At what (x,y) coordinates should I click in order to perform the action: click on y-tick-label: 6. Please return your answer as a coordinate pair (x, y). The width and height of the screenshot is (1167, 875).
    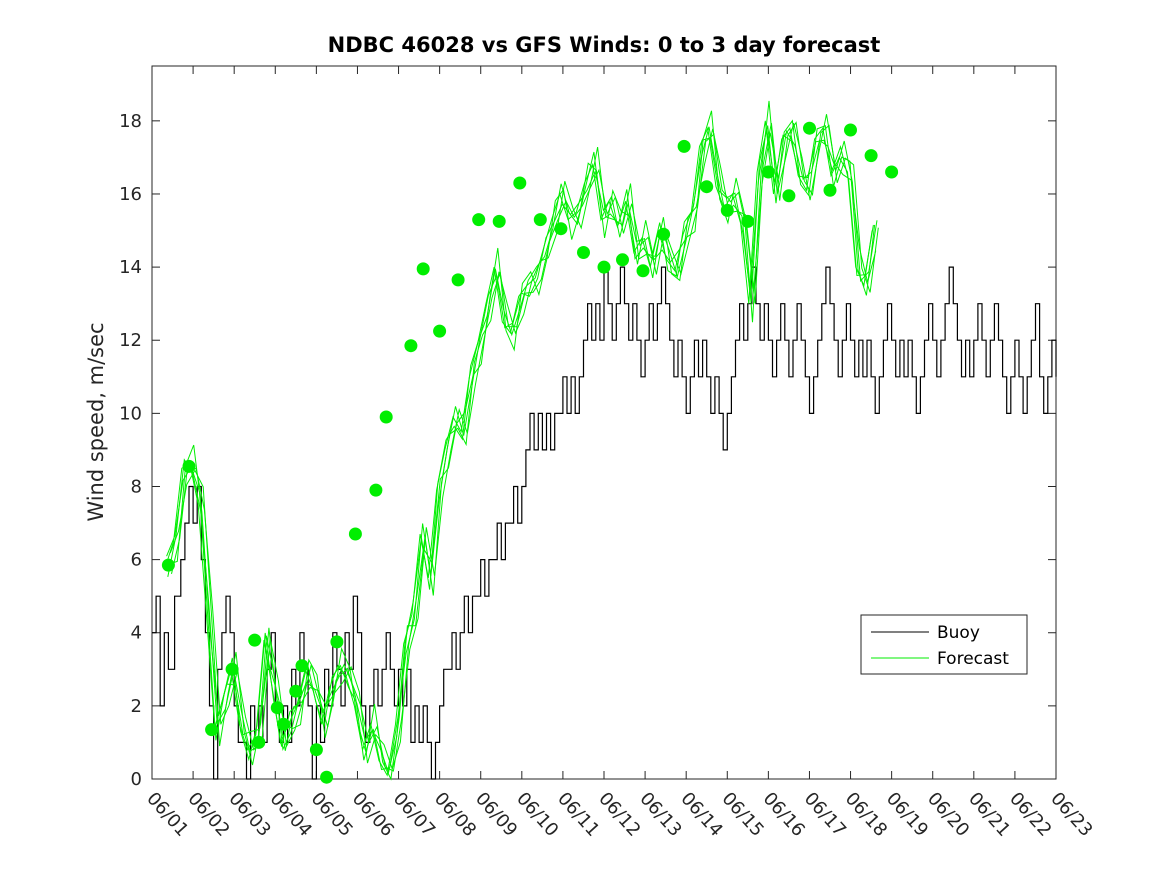
    Looking at the image, I should click on (136, 560).